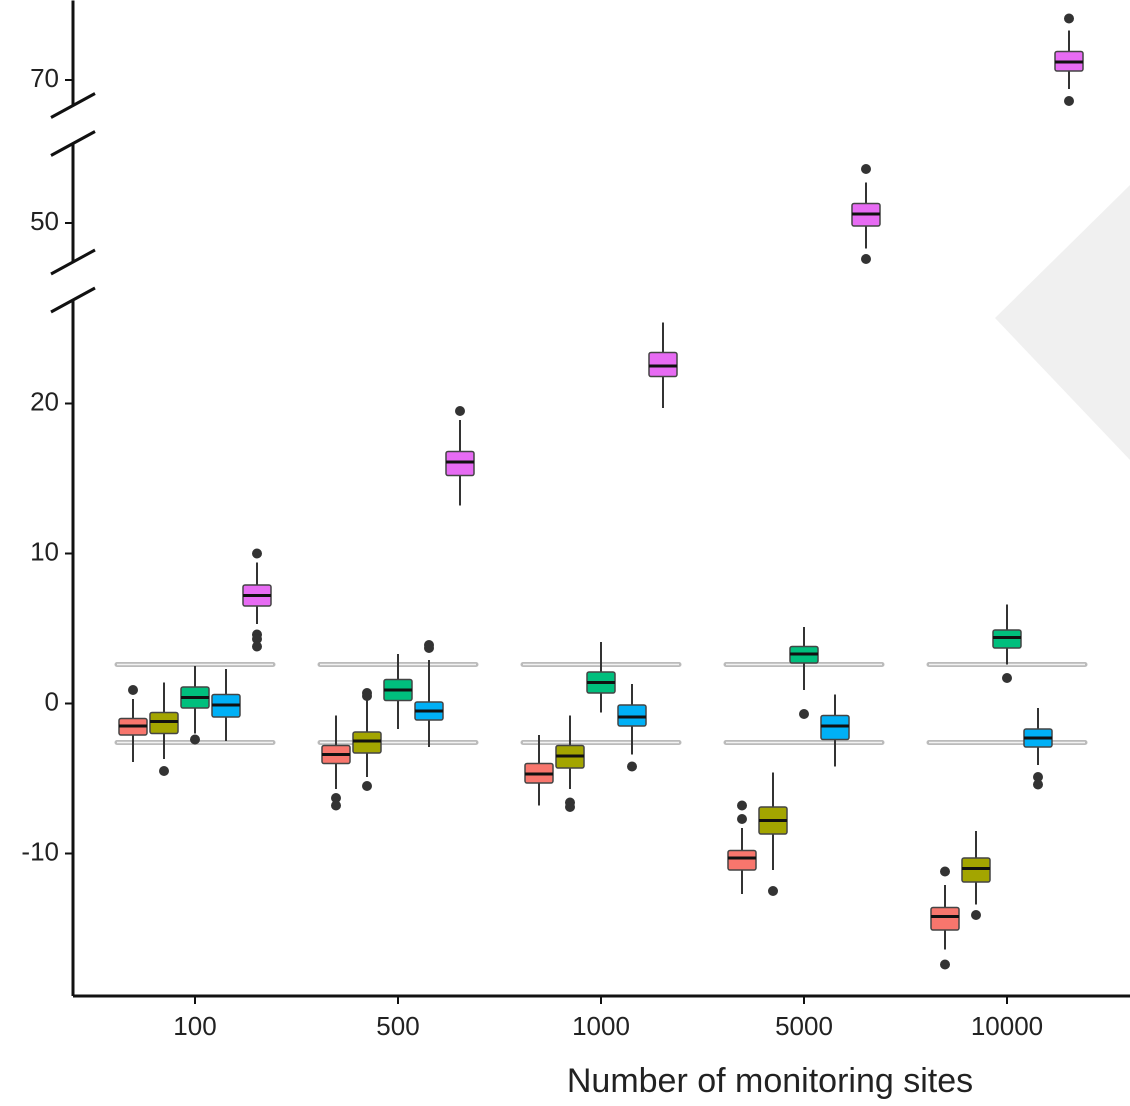 The image size is (1130, 1106). Describe the element at coordinates (770, 1081) in the screenshot. I see `x-axis-title: Number of monitoring sites` at that location.